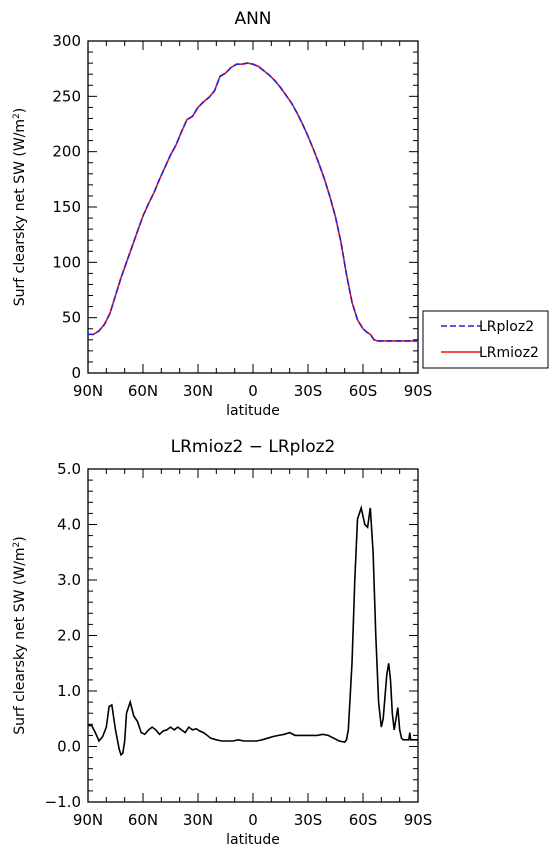 Image resolution: width=554 pixels, height=861 pixels. Describe the element at coordinates (66, 41) in the screenshot. I see `y-tick-label: 300` at that location.